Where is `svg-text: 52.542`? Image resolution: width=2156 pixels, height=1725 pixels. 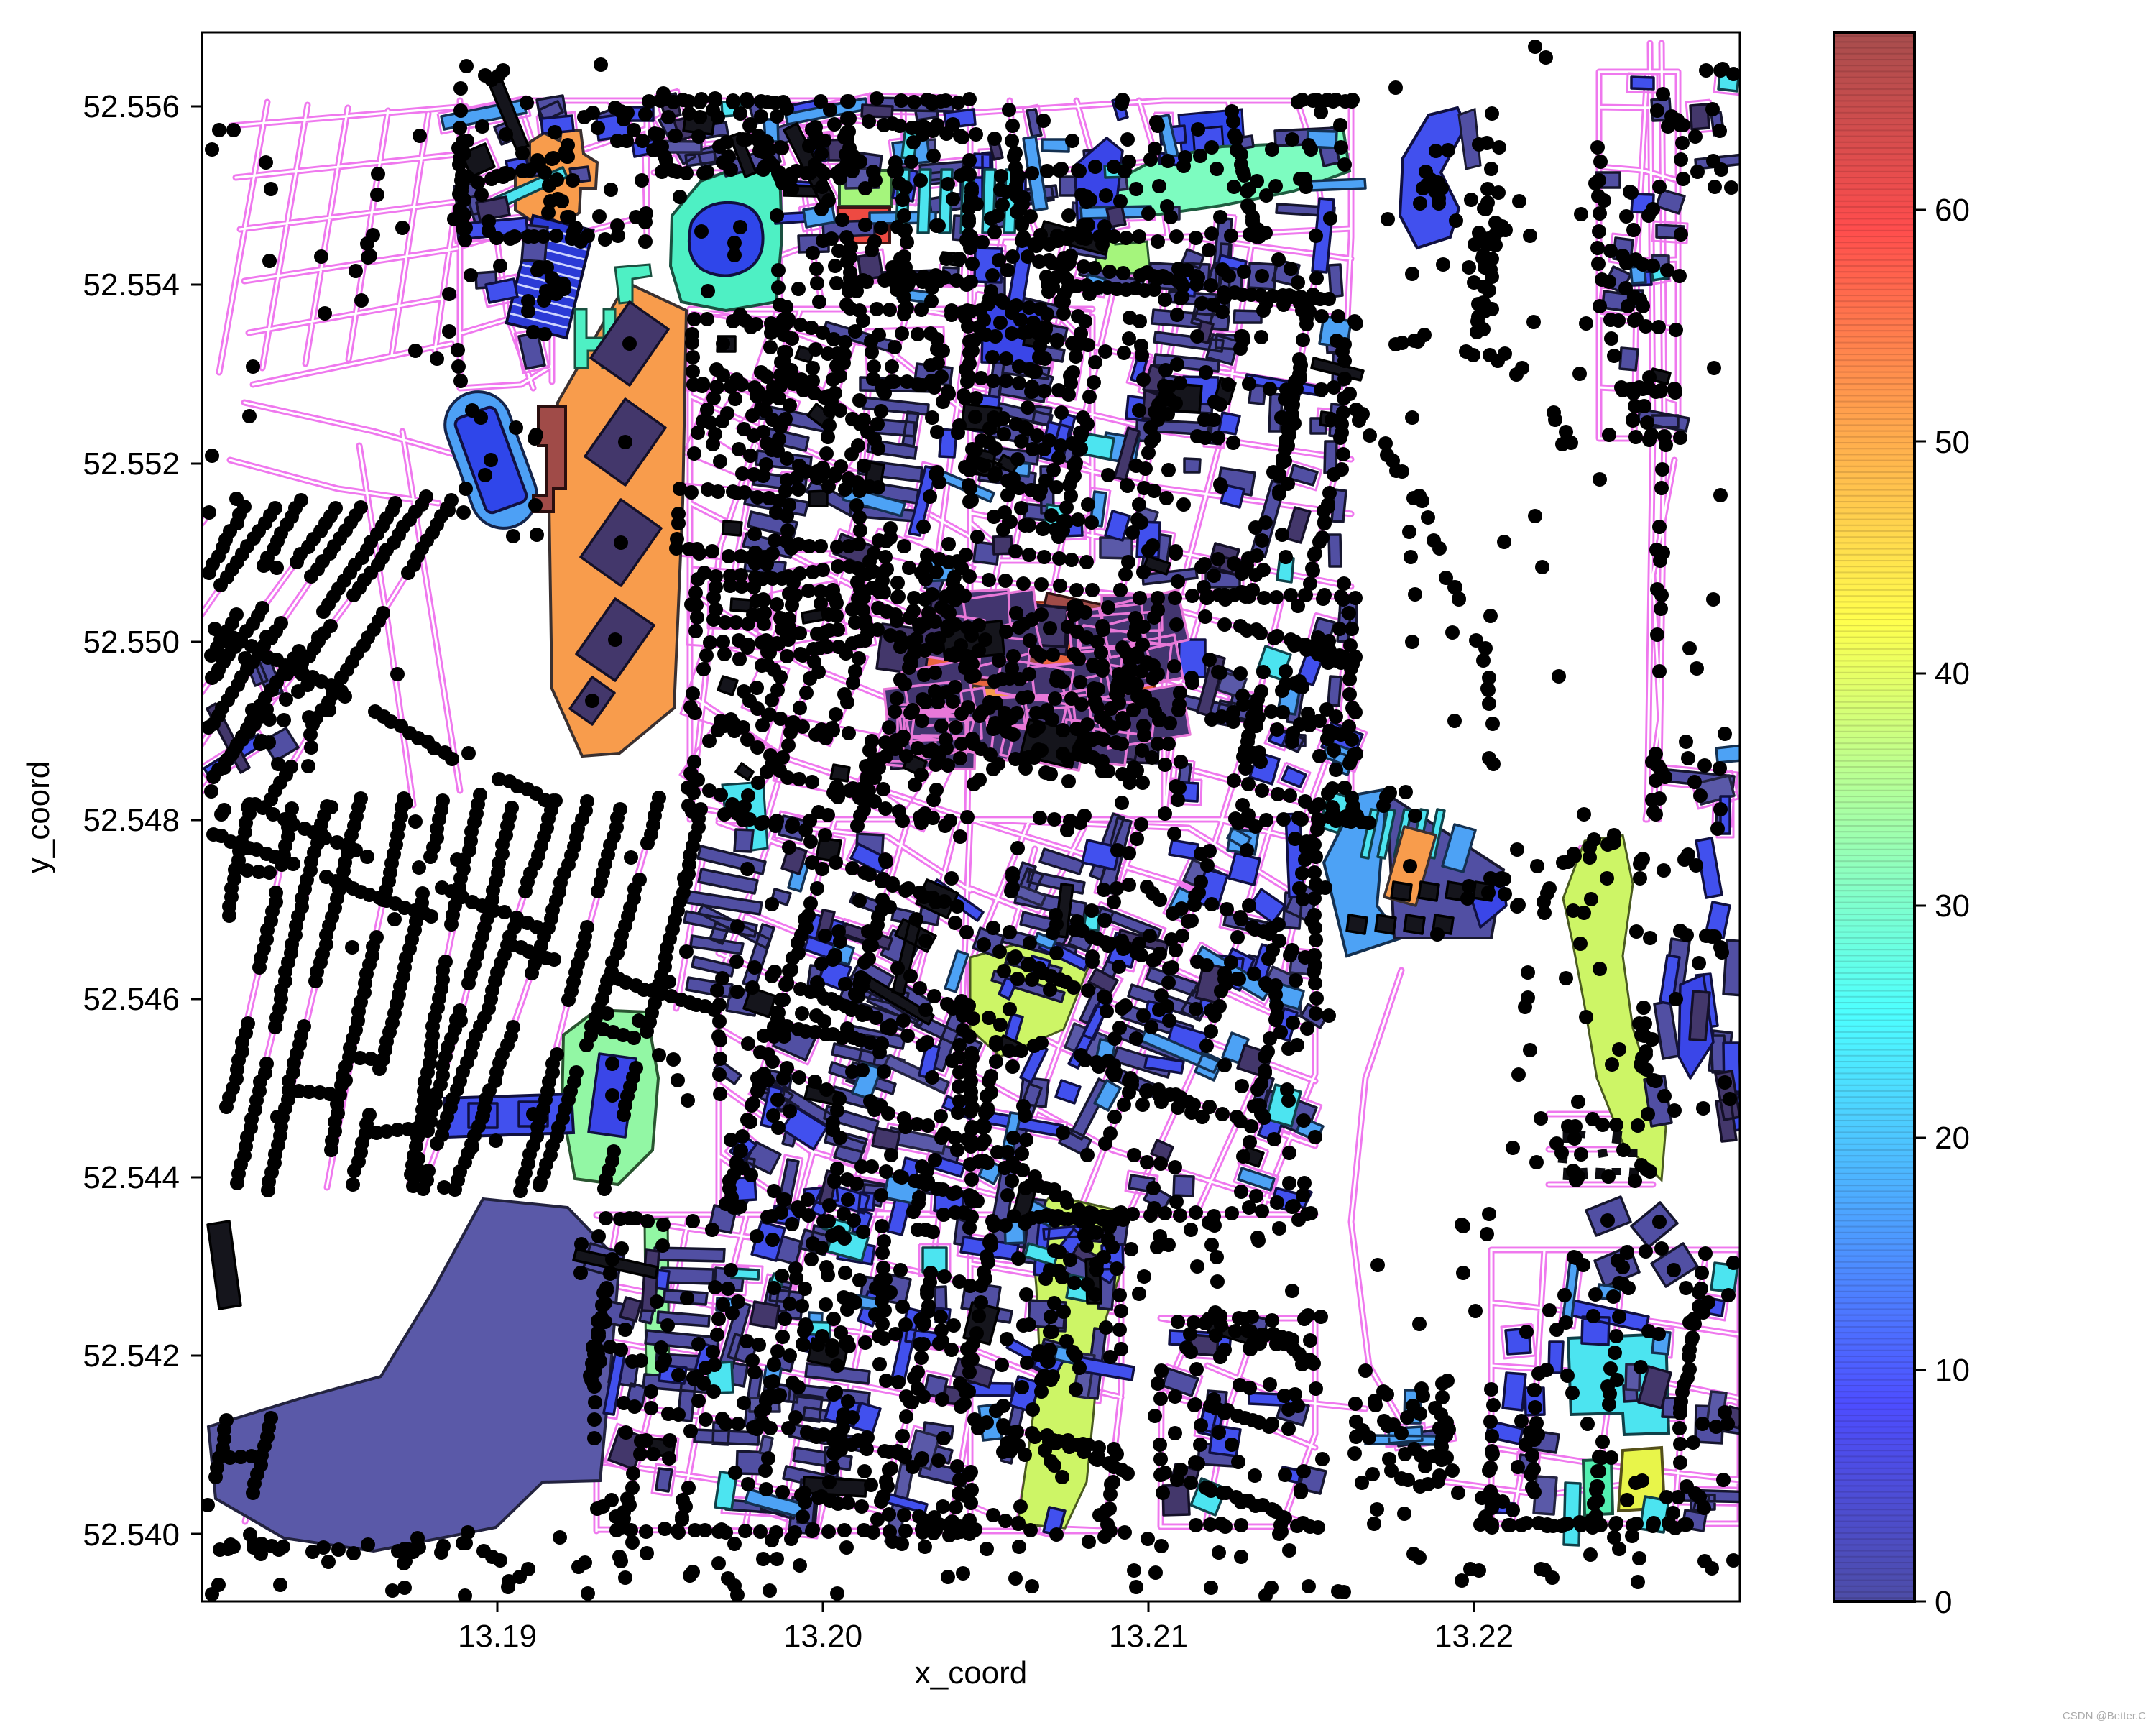 svg-text: 52.542 is located at coordinates (131, 1356).